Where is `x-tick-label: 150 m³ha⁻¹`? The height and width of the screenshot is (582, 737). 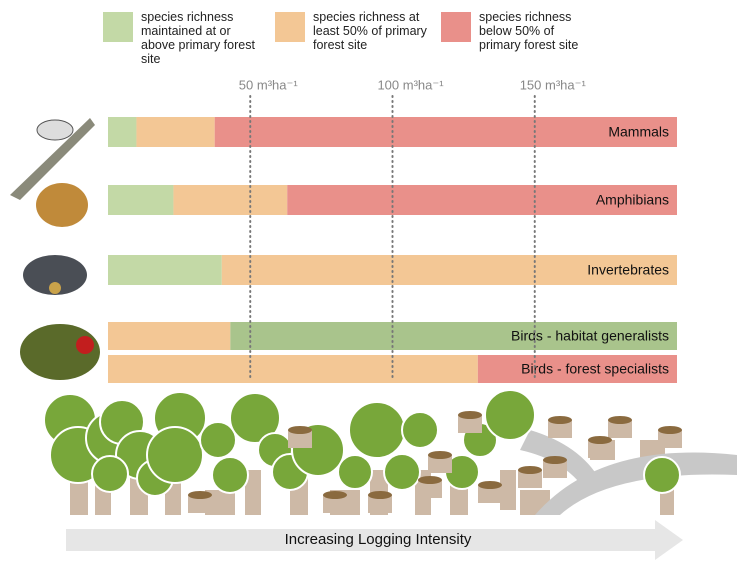 x-tick-label: 150 m³ha⁻¹ is located at coordinates (553, 84).